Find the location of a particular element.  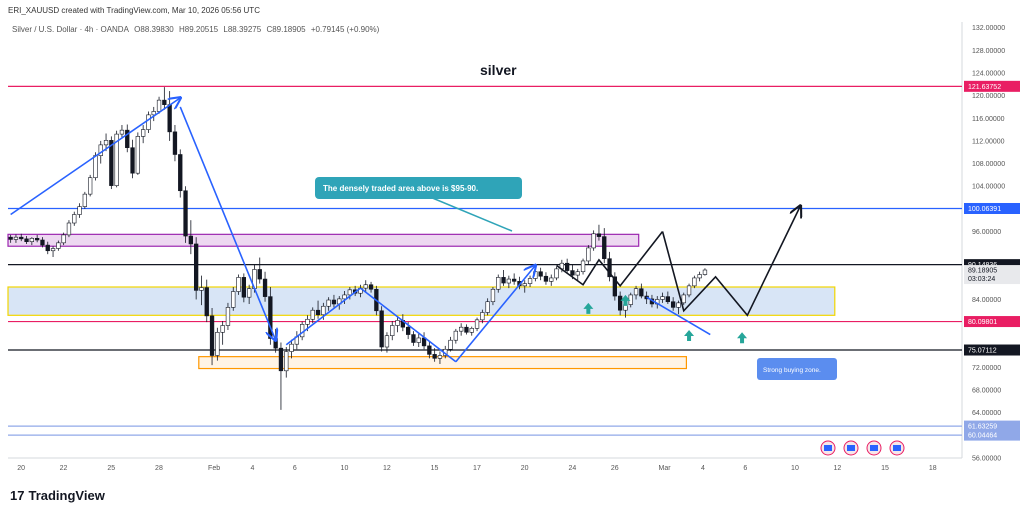

x-tick-label: 10 is located at coordinates (795, 468).